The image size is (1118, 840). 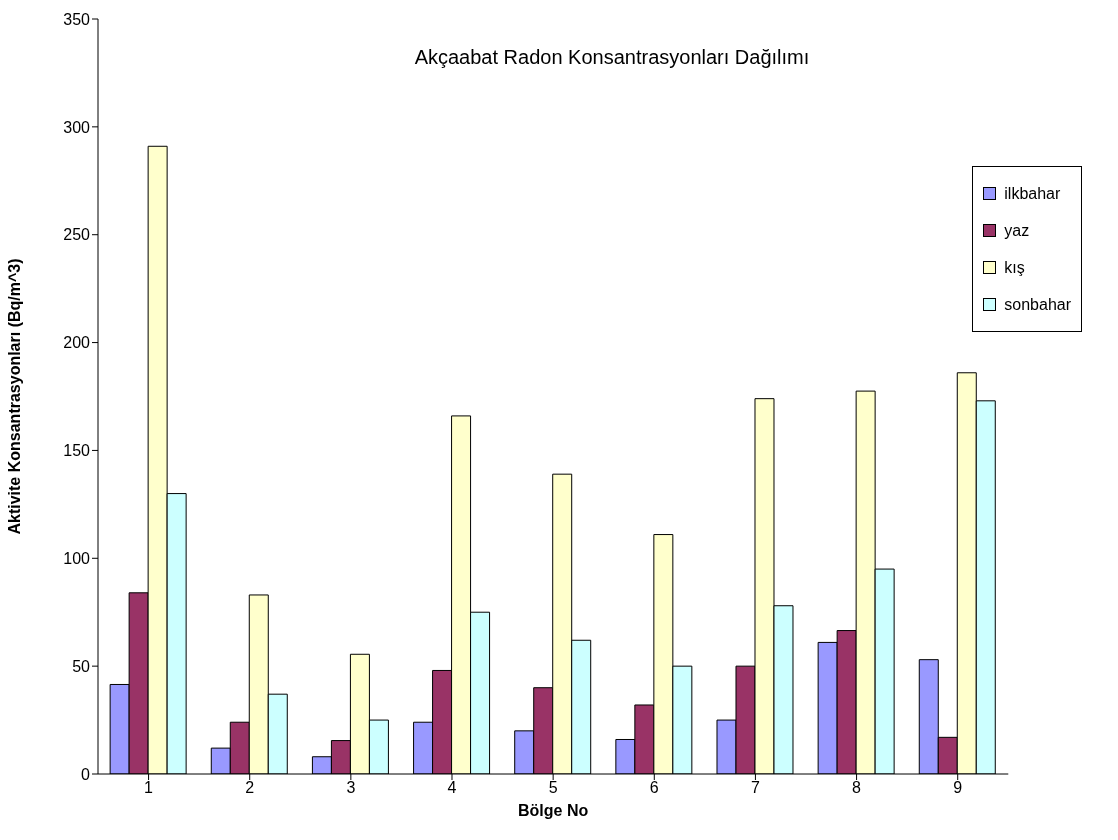 What do you see at coordinates (958, 788) in the screenshot?
I see `x-tick-label: 9` at bounding box center [958, 788].